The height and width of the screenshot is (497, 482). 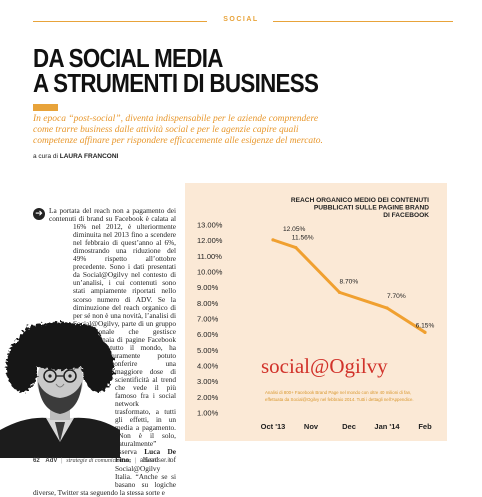 What do you see at coordinates (120, 21) in the screenshot?
I see `section-rule-left` at bounding box center [120, 21].